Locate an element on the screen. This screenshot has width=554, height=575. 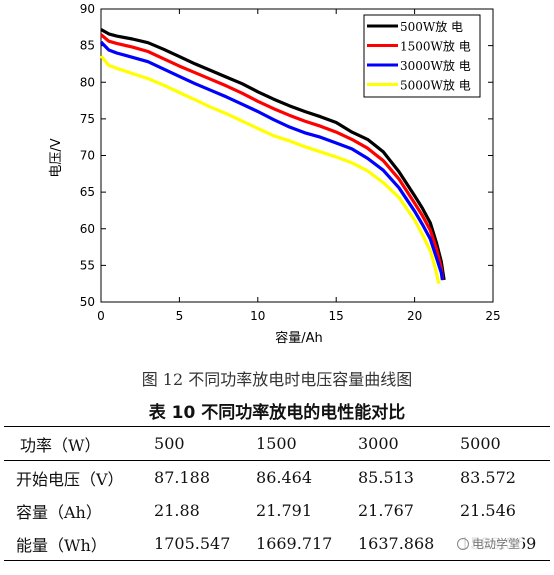
table-cell: 1705.547 is located at coordinates (193, 544).